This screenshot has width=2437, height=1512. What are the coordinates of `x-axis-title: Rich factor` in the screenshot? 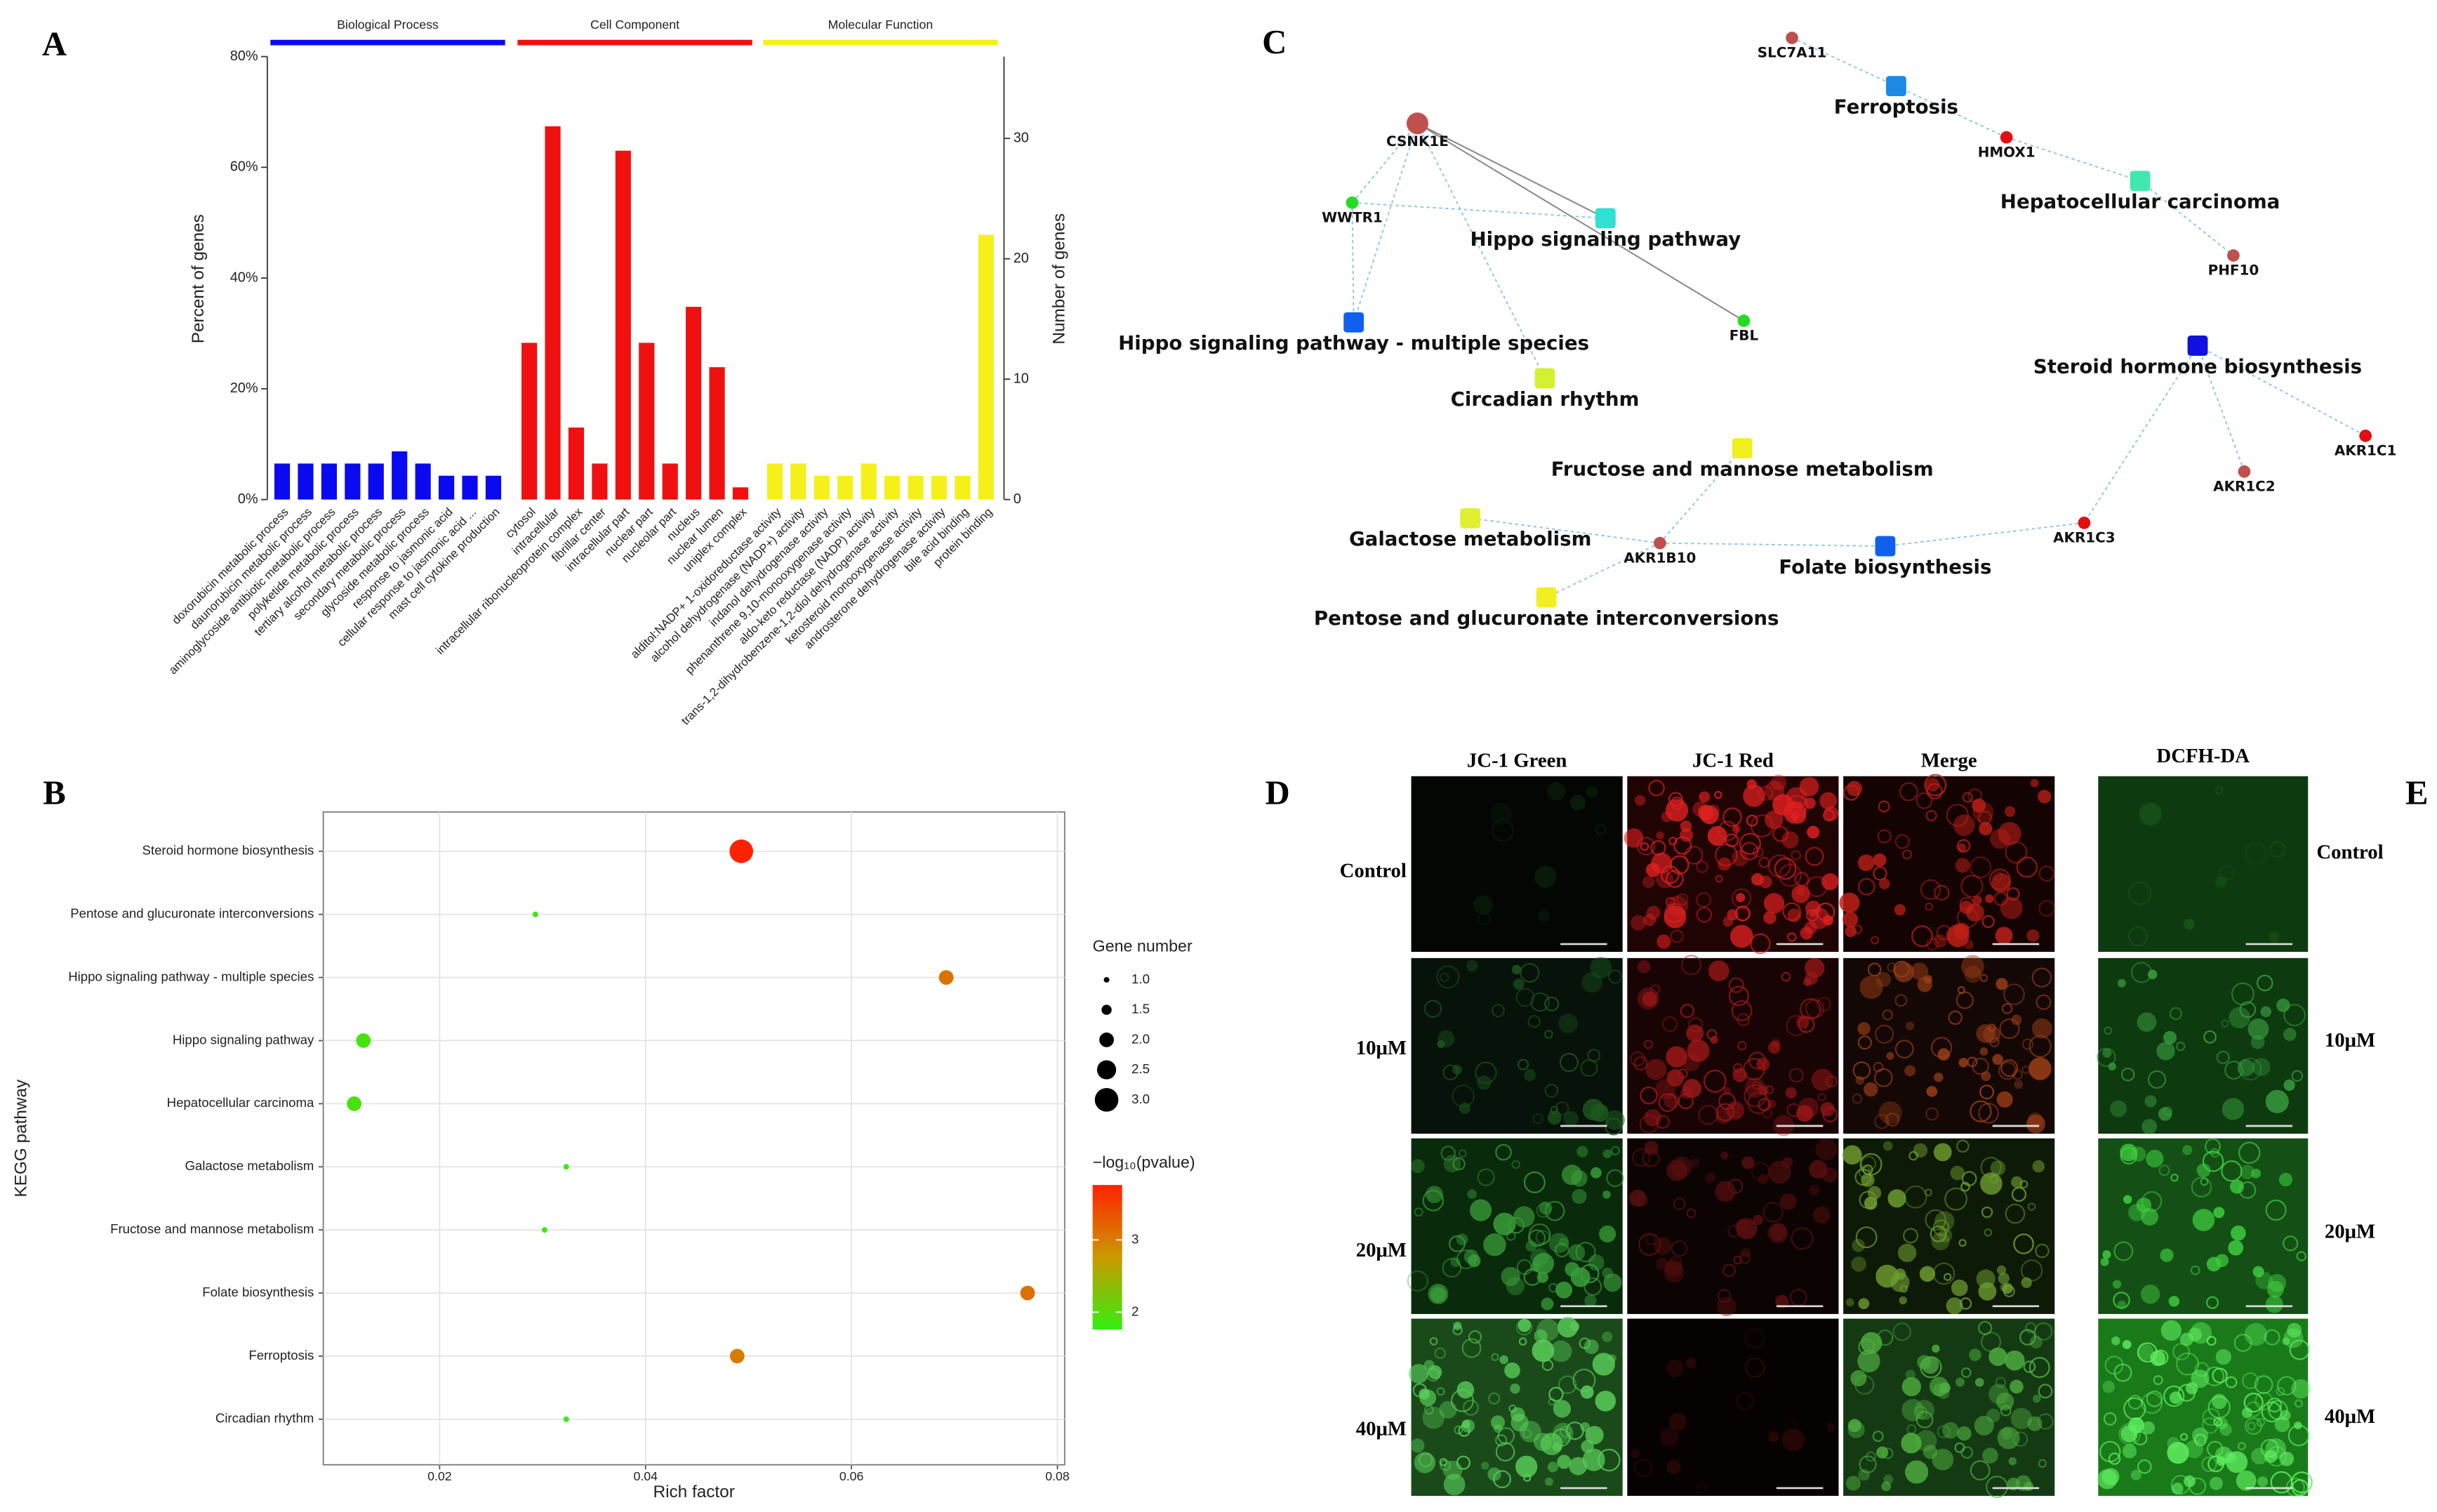 It's located at (694, 1492).